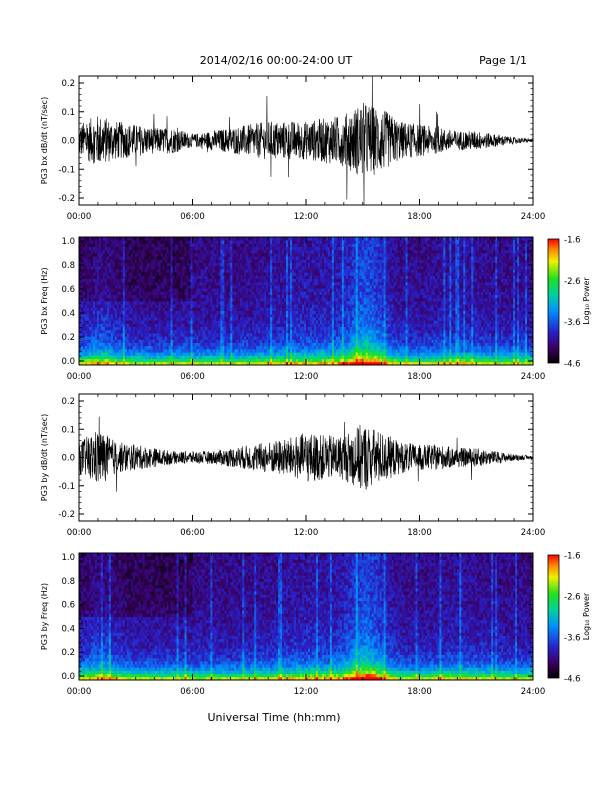 This screenshot has width=612, height=796. Describe the element at coordinates (68, 84) in the screenshot. I see `y-tick-label: 0.2` at that location.